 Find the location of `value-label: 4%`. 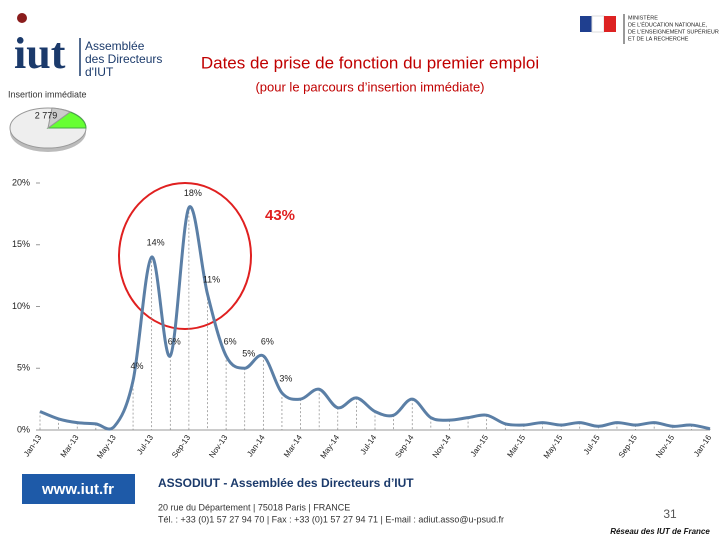

value-label: 4% is located at coordinates (137, 366).